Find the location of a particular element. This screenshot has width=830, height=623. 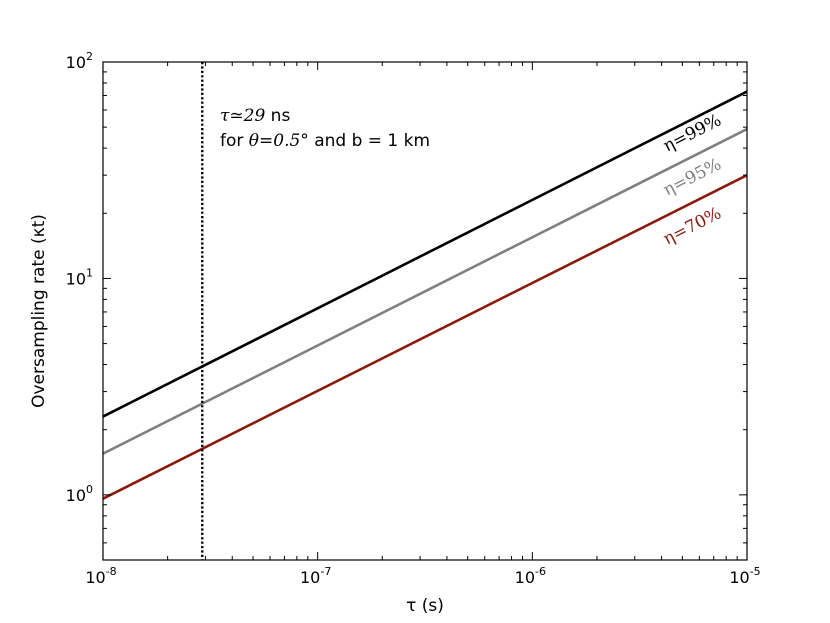

annotation-baseline: and b = 1 km is located at coordinates (369, 141).